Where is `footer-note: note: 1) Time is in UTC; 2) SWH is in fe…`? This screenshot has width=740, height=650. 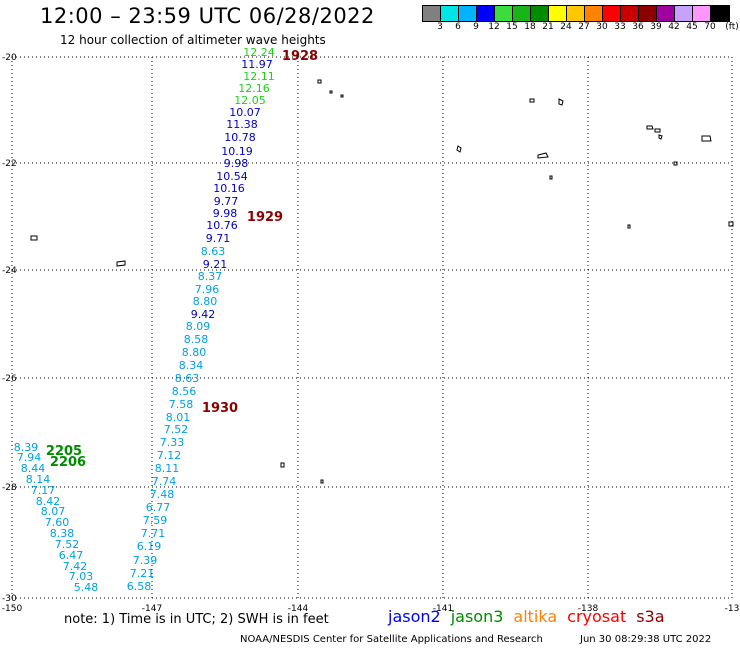
footer-note: note: 1) Time is in UTC; 2) SWH is in fe… is located at coordinates (196, 619).